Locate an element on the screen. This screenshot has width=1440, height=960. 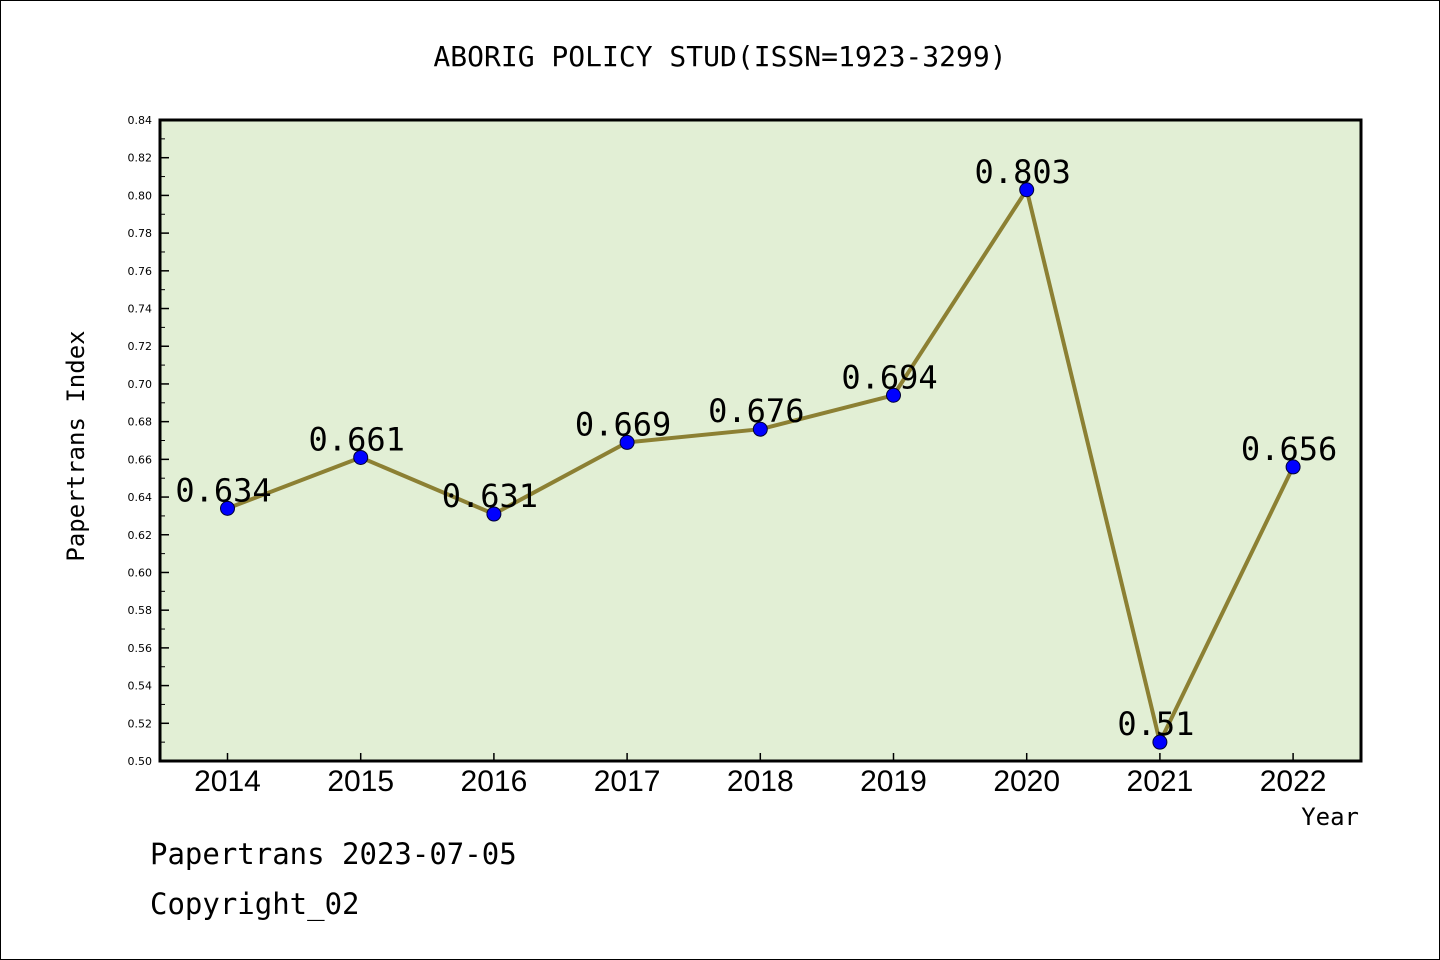
y-tick-label: 0.72 is located at coordinates (140, 346).